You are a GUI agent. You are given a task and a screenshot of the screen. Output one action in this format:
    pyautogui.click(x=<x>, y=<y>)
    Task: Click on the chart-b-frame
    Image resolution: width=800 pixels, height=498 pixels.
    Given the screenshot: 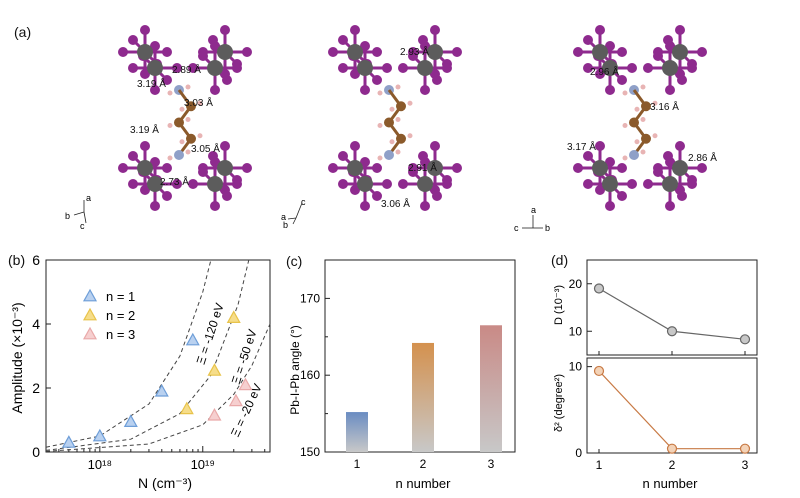 What is the action you would take?
    pyautogui.click(x=158, y=356)
    